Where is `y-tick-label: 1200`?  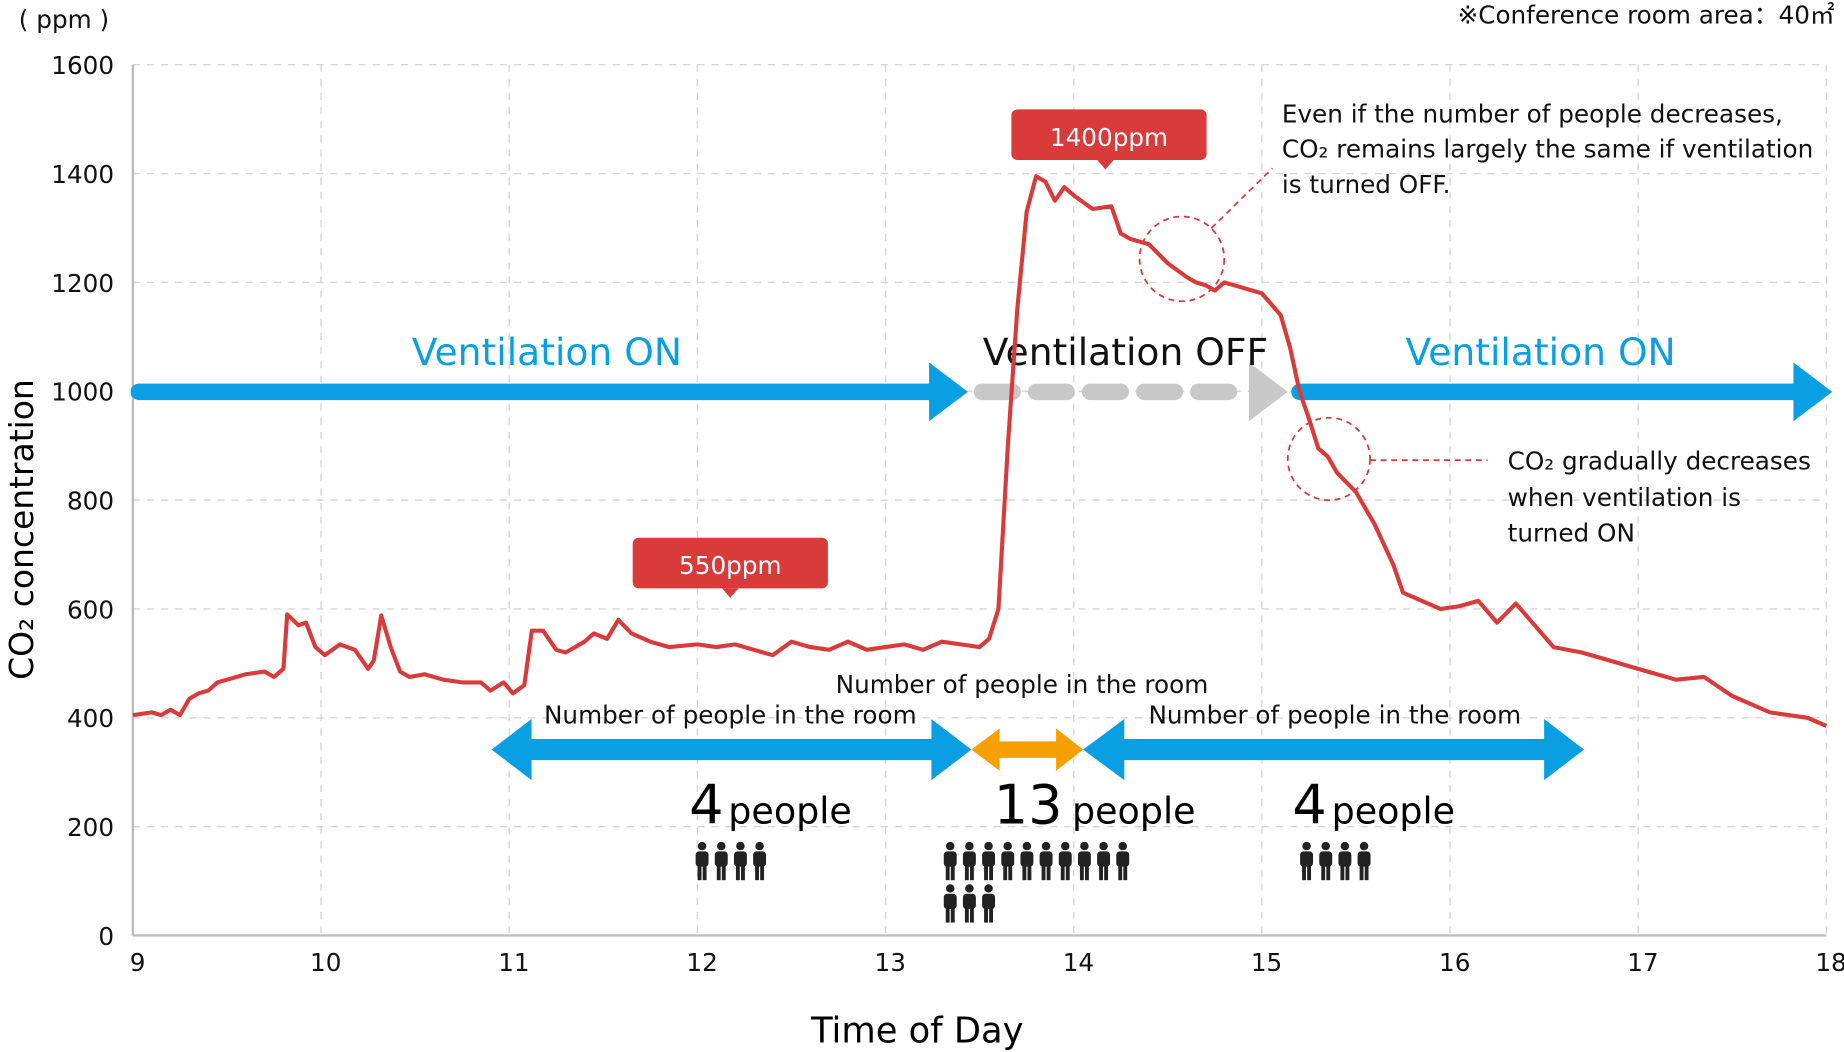 y-tick-label: 1200 is located at coordinates (82, 283).